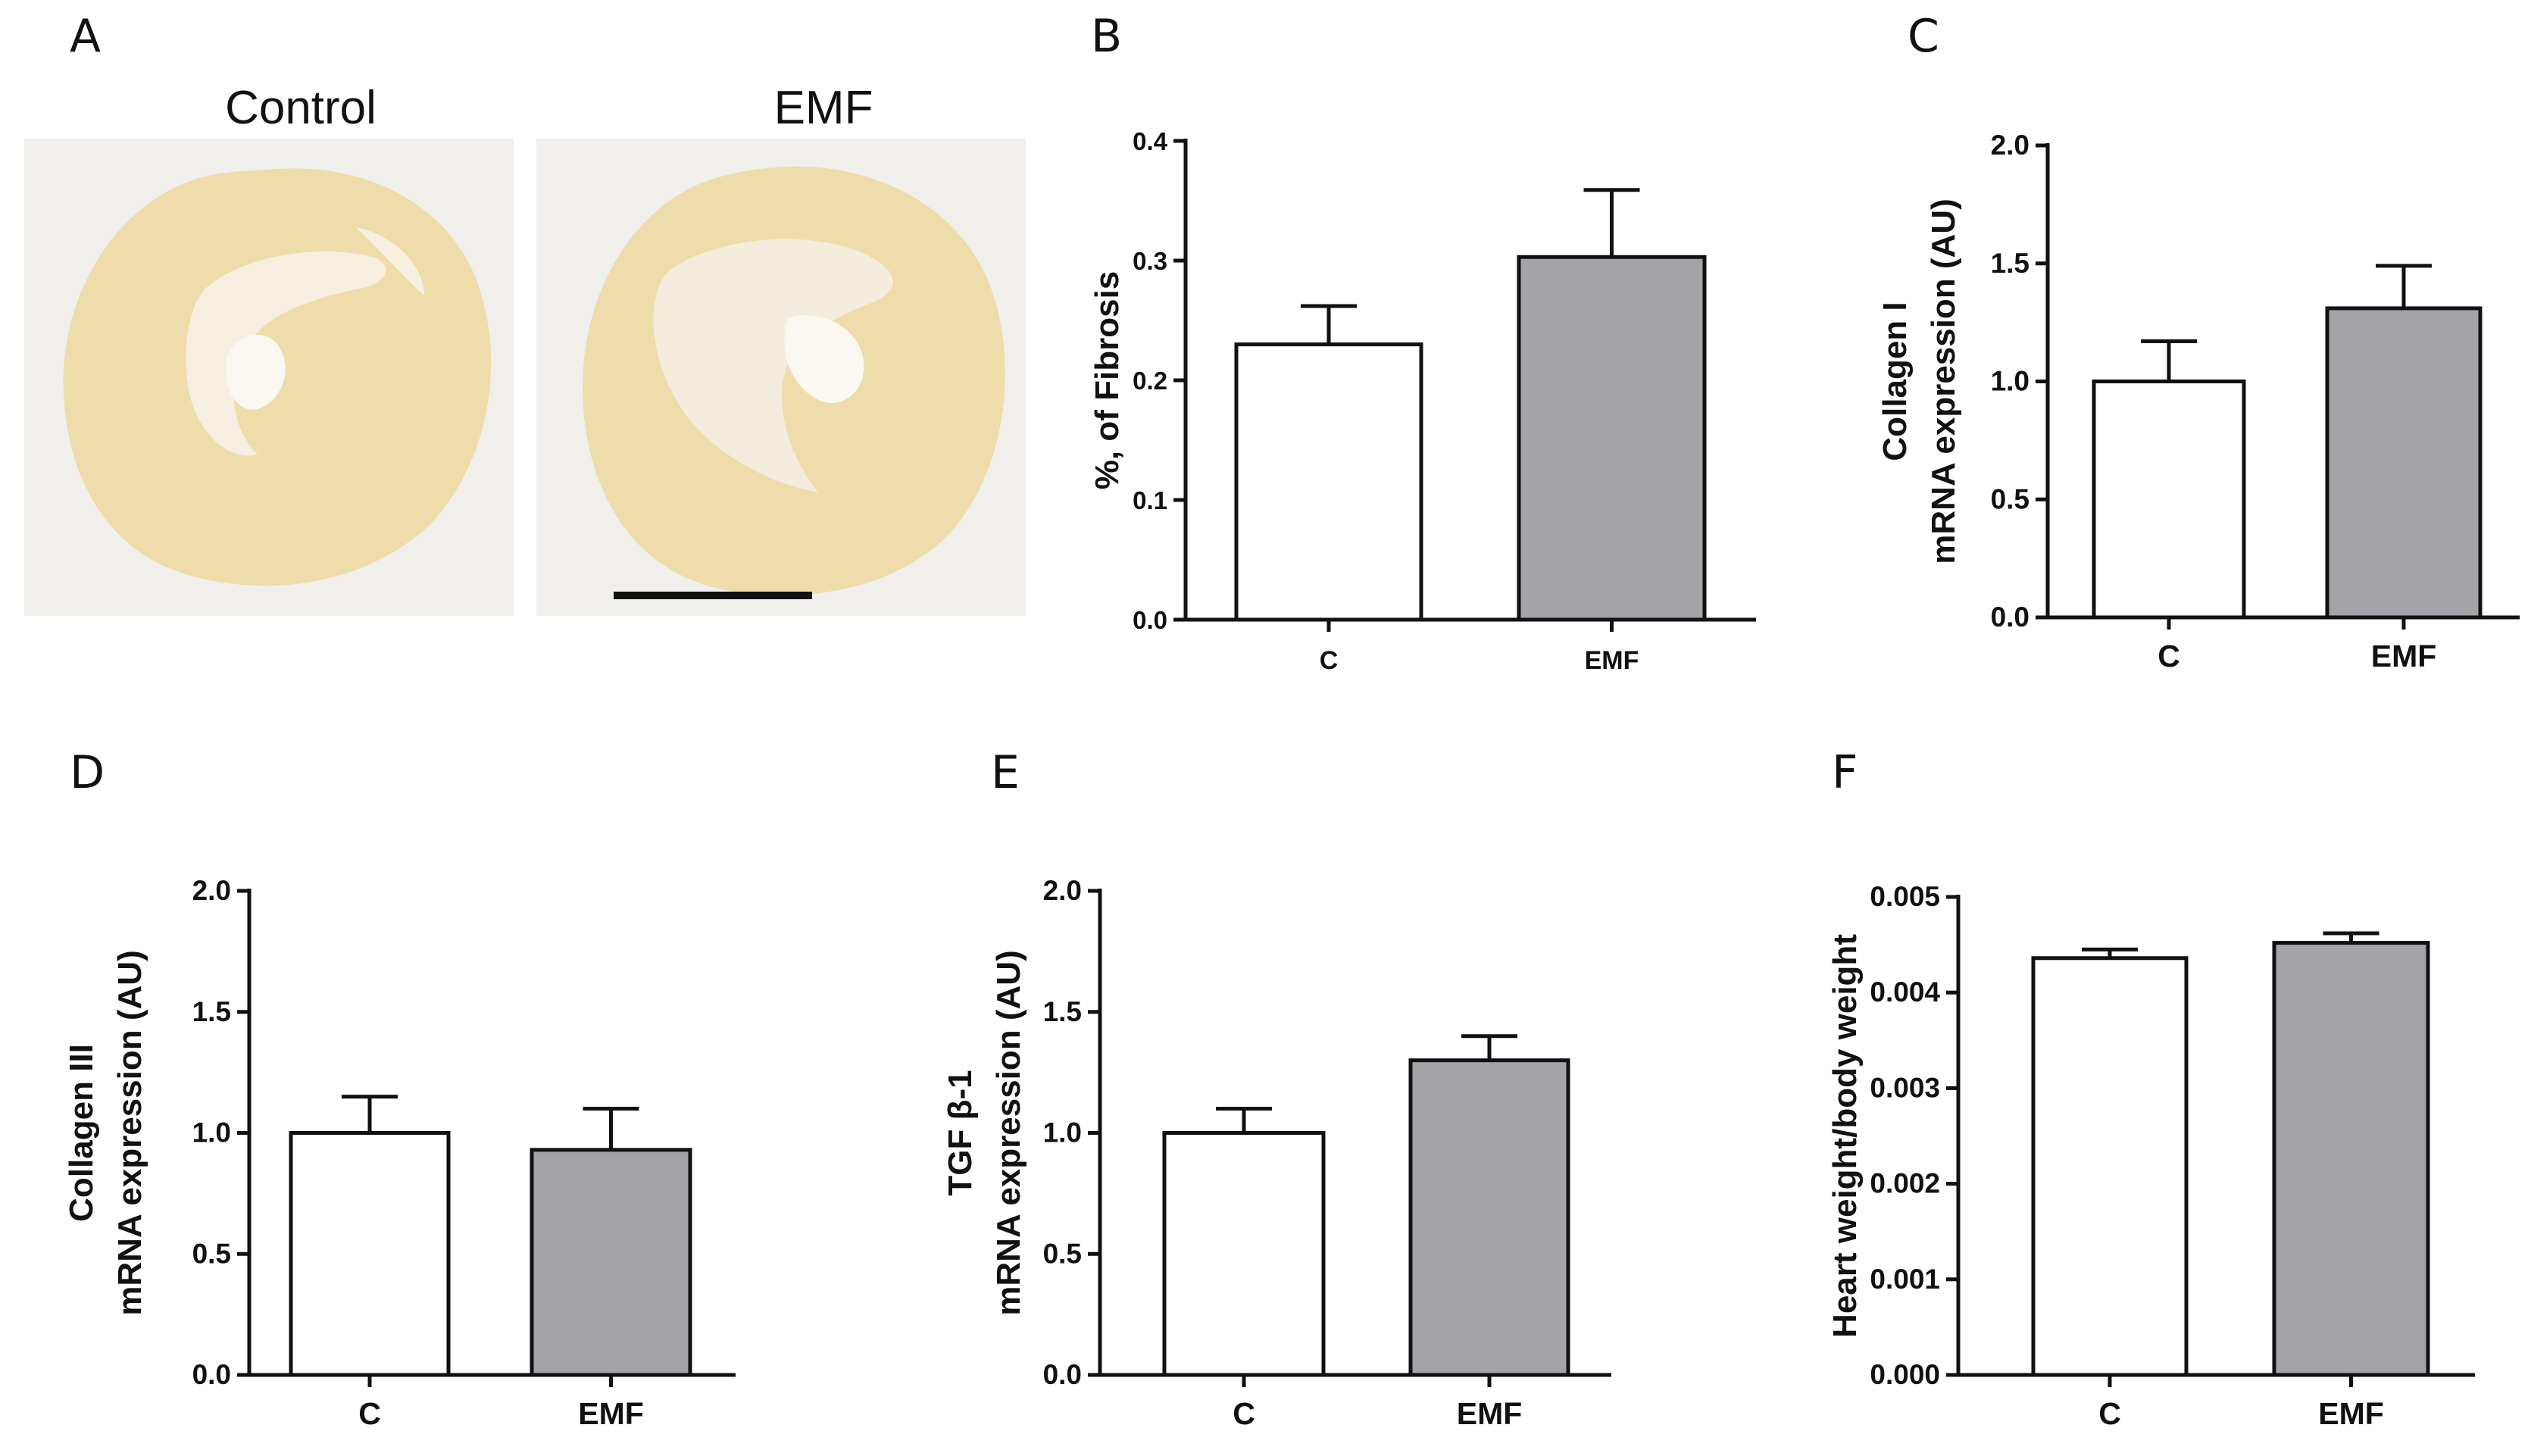 The height and width of the screenshot is (1456, 2531). I want to click on y-tick-label-e-3: 1.5, so click(1062, 1011).